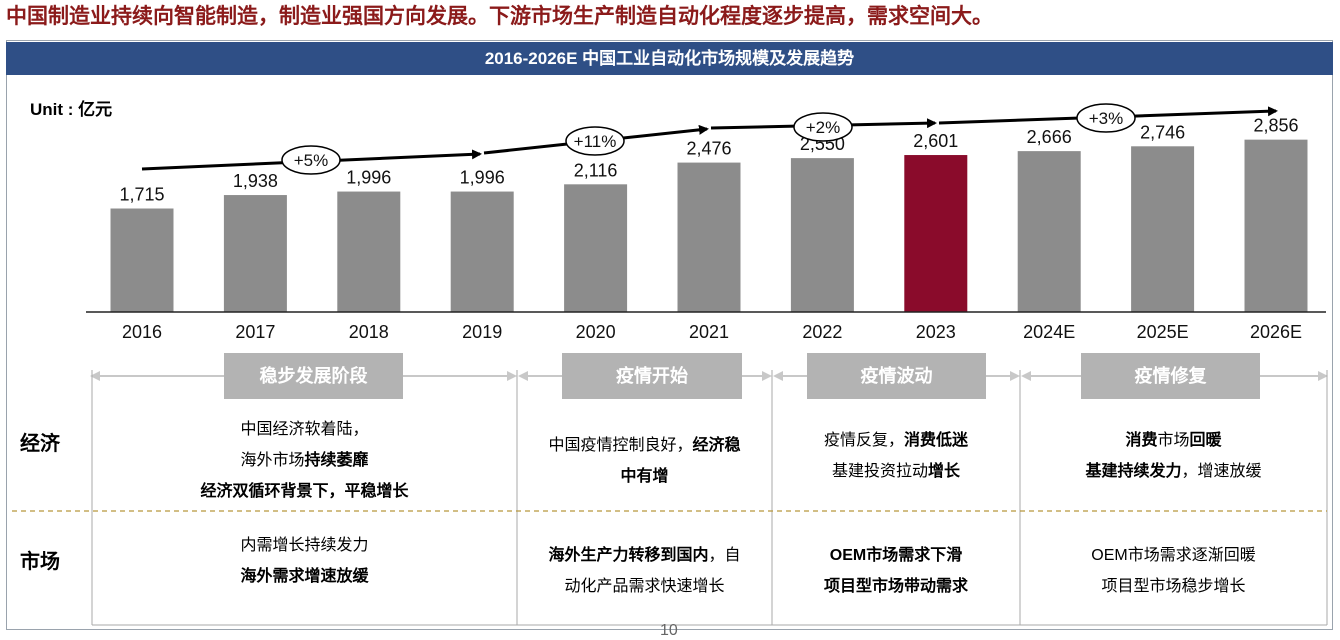 This screenshot has width=1340, height=640. What do you see at coordinates (1276, 332) in the screenshot?
I see `x-tick-2026E: 2026E` at bounding box center [1276, 332].